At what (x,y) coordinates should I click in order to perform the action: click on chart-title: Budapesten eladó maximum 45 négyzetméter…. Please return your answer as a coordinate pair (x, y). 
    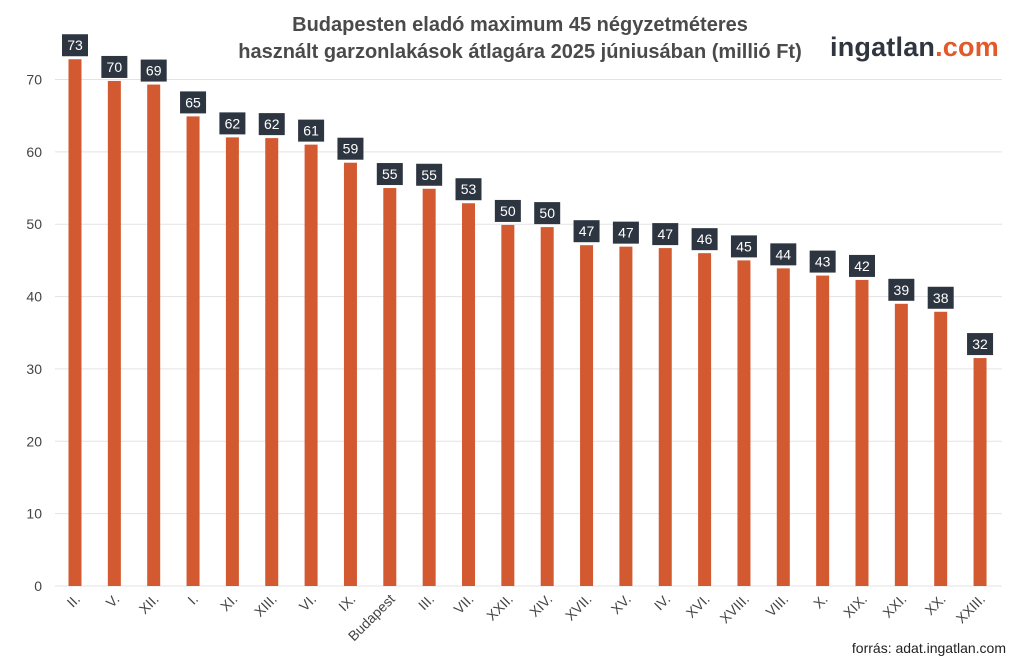
    Looking at the image, I should click on (520, 39).